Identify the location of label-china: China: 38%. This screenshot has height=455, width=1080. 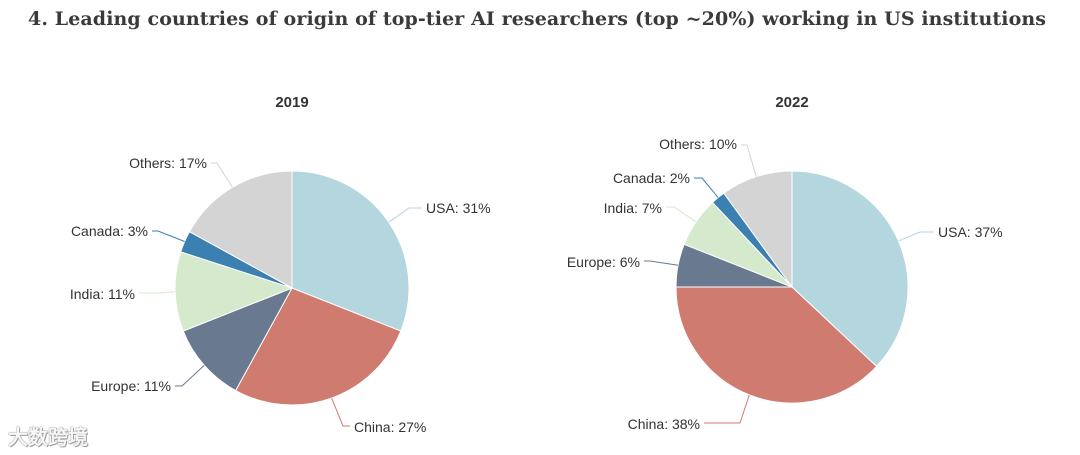
(664, 424).